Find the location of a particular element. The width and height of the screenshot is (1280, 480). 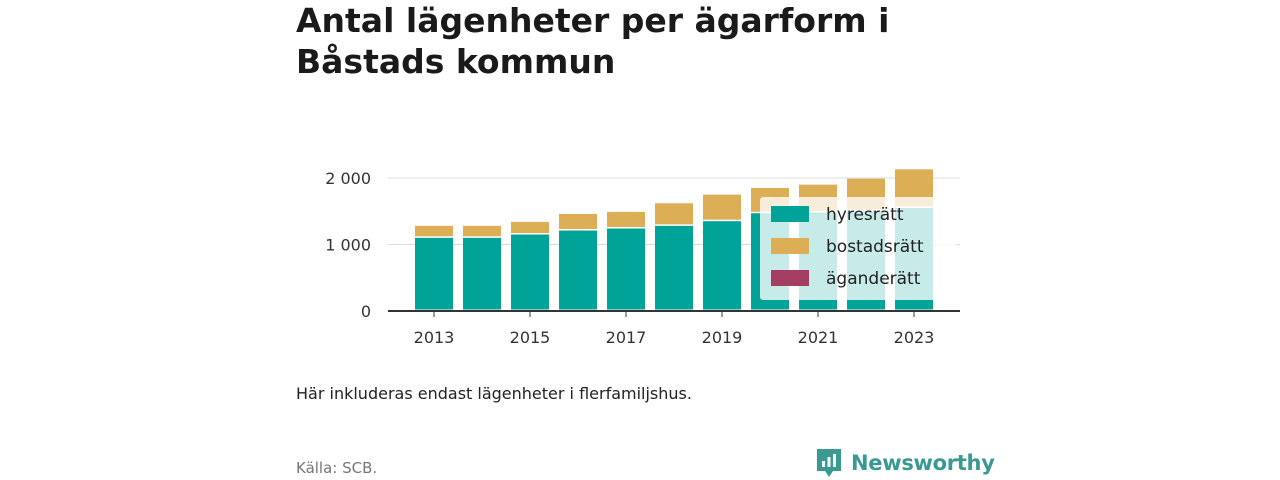

source-text: Källa: SCB. is located at coordinates (337, 468).